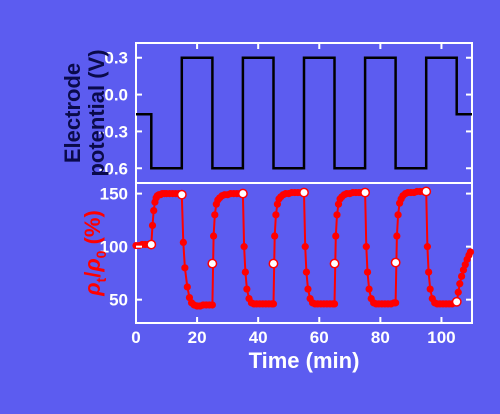 This screenshot has height=414, width=500. What do you see at coordinates (197, 337) in the screenshot?
I see `bottom-x-tick-label: 20` at bounding box center [197, 337].